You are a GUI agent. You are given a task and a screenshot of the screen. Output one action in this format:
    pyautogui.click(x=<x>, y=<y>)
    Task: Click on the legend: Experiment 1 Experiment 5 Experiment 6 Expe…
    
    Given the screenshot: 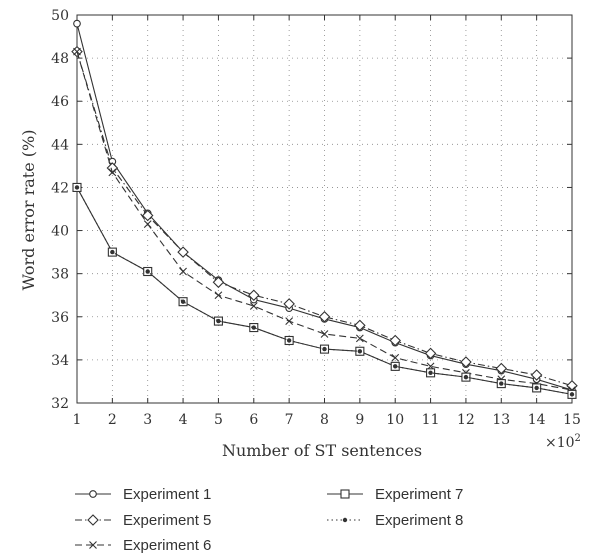 What is the action you would take?
    pyautogui.click(x=269, y=520)
    